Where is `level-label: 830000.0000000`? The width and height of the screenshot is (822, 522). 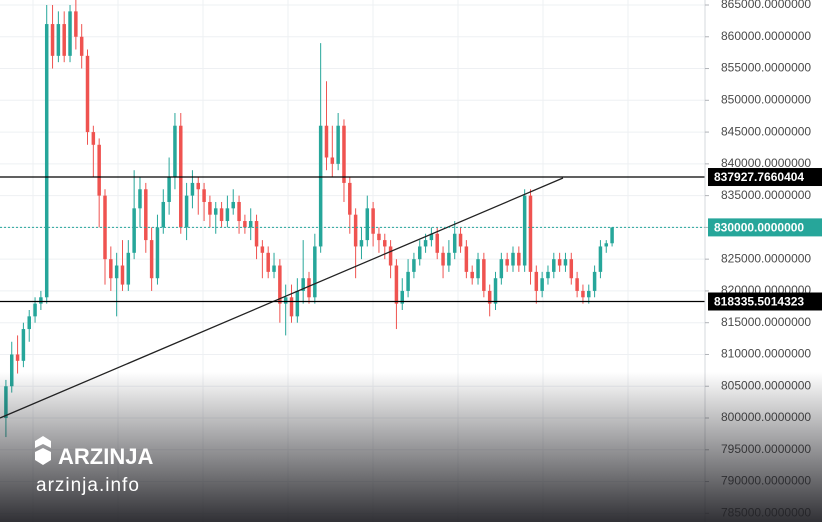 level-label: 830000.0000000 is located at coordinates (759, 228).